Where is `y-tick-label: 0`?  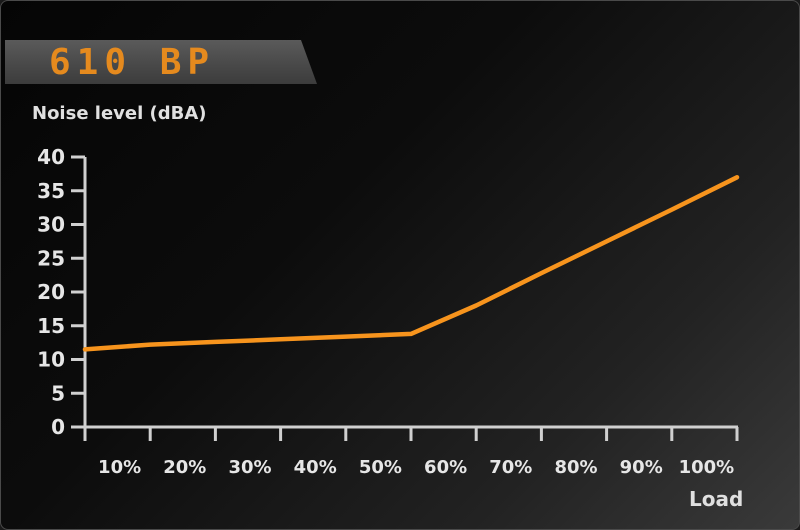 y-tick-label: 0 is located at coordinates (58, 427).